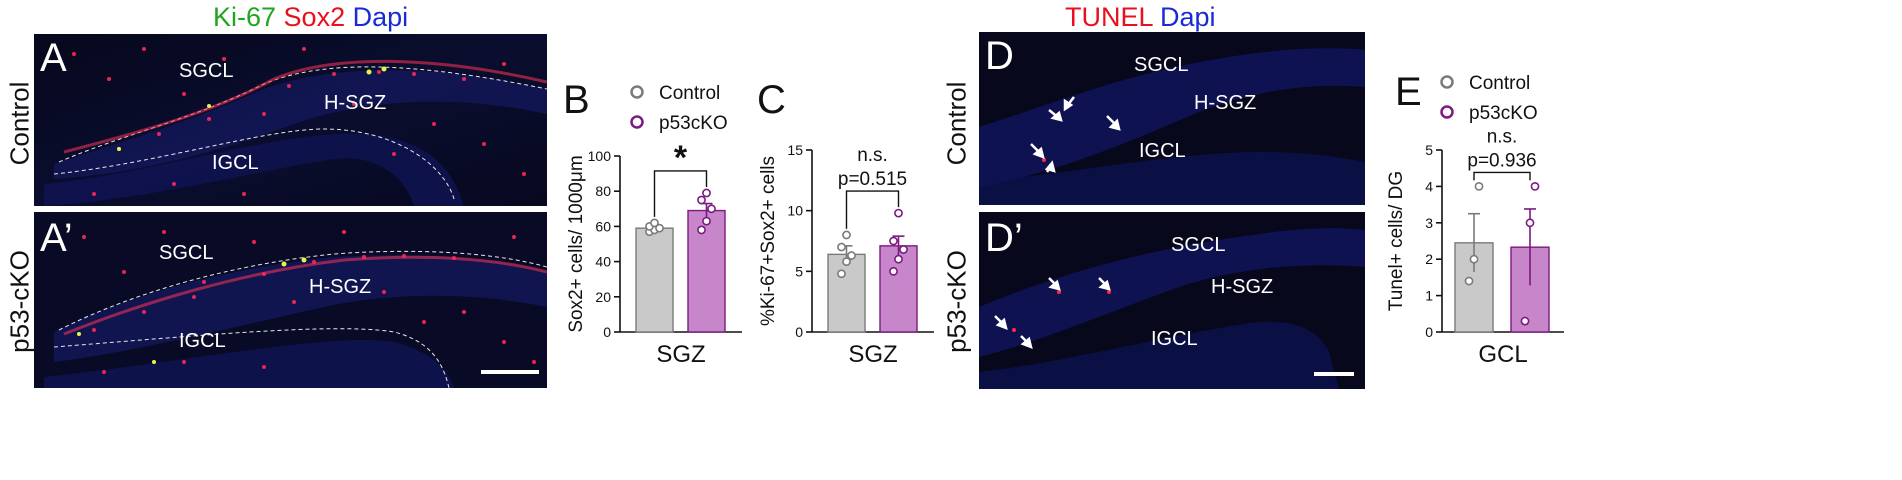 This screenshot has height=480, width=1902. What do you see at coordinates (1162, 151) in the screenshot?
I see `region-igcl-d: IGCL` at bounding box center [1162, 151].